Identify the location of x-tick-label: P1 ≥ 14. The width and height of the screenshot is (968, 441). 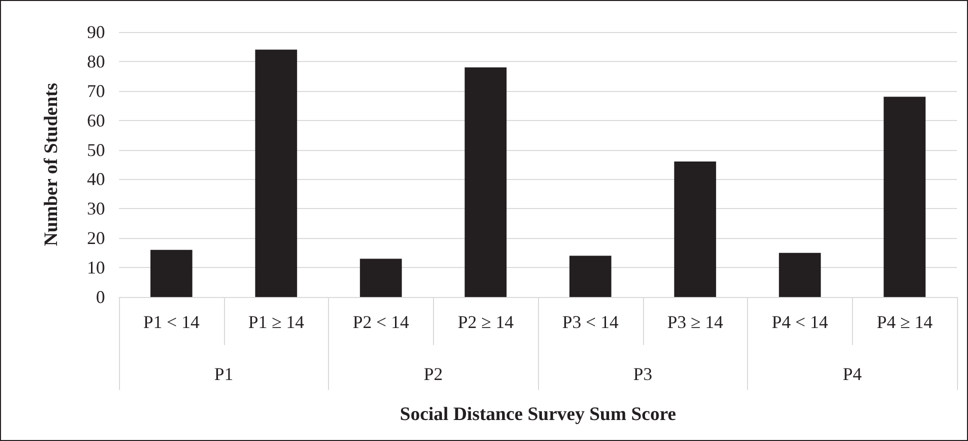
(276, 322).